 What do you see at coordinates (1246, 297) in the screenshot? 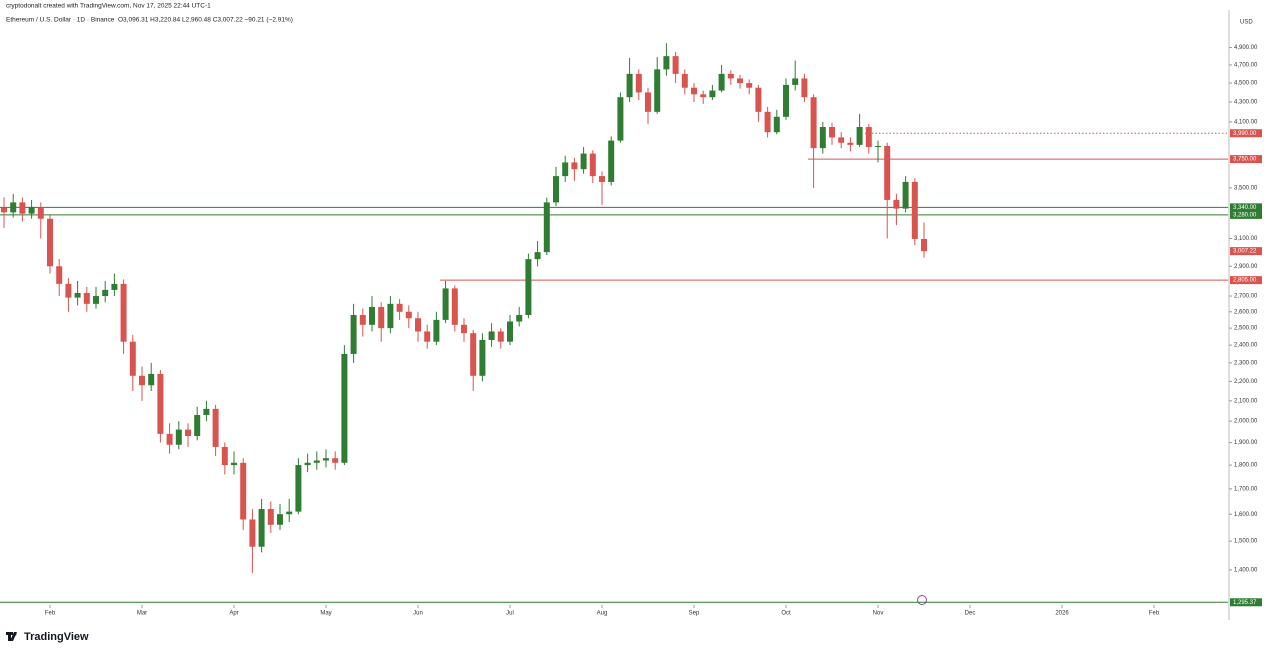
I see `y-tick-label: 2,700.00` at bounding box center [1246, 297].